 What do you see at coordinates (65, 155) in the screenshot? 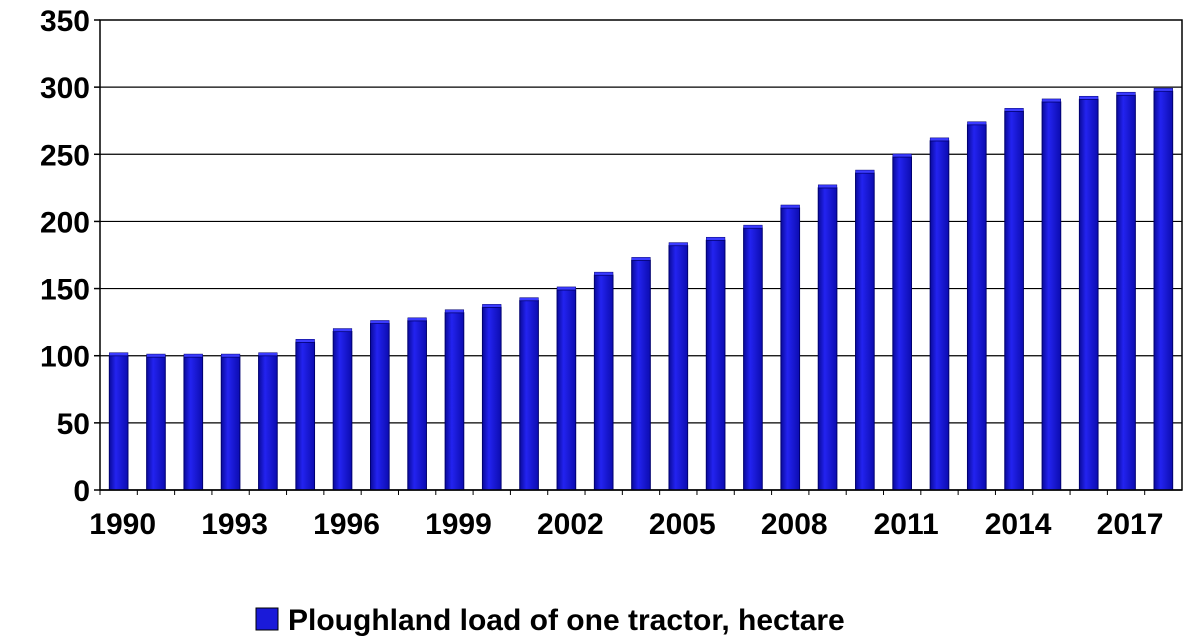
I see `y-tick-label: 250` at bounding box center [65, 155].